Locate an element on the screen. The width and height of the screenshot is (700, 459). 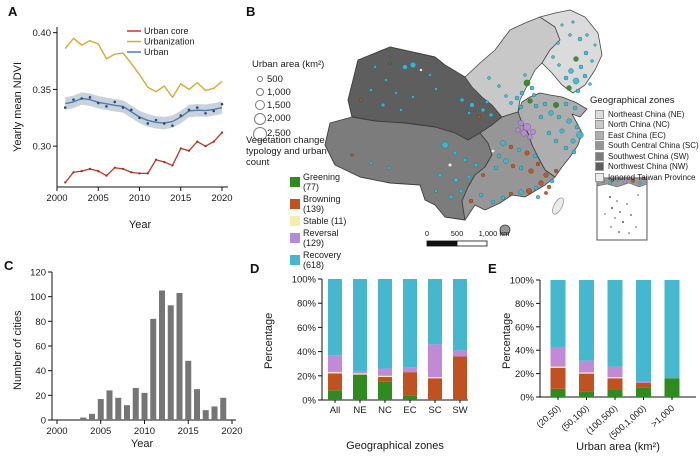
panel-e-xaxis-title: Urban area (km²) is located at coordinates (618, 447).